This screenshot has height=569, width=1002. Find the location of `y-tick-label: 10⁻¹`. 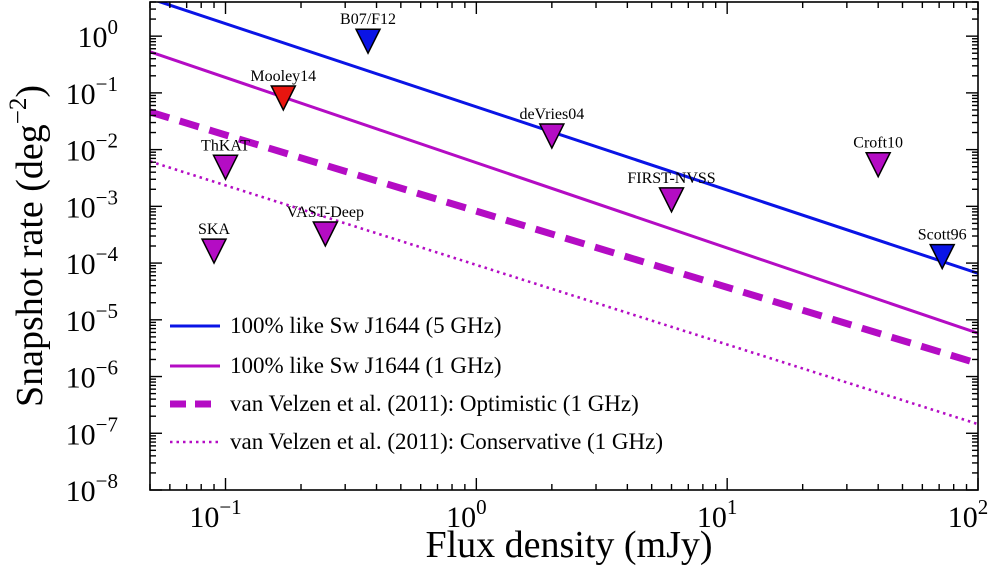

y-tick-label: 10⁻¹ is located at coordinates (92, 91).